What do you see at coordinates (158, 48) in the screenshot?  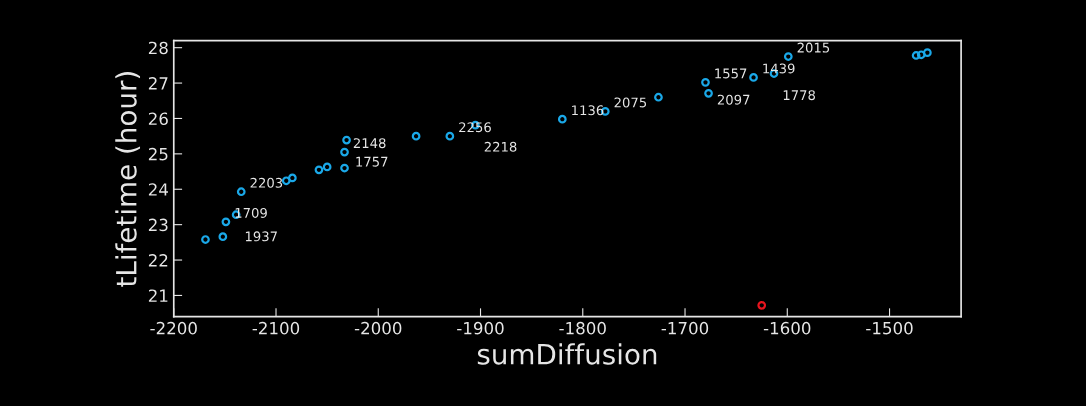 I see `y-tick-label: 28` at bounding box center [158, 48].